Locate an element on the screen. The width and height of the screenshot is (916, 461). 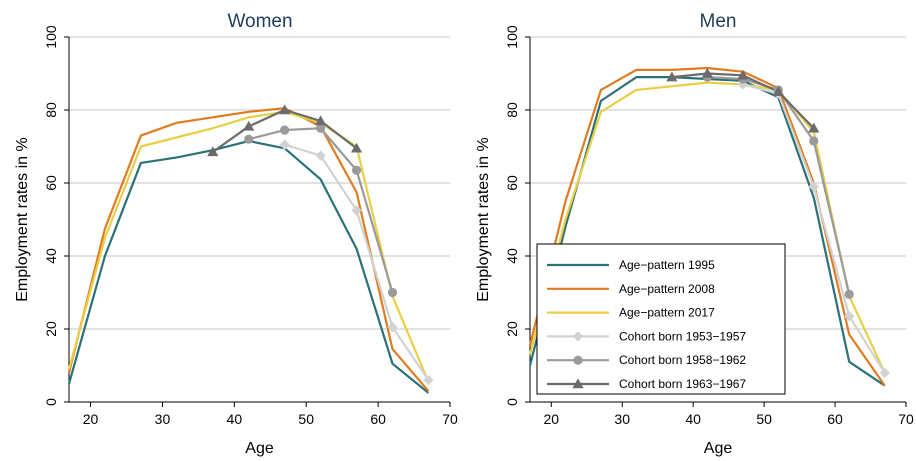
legend-entry: Cohort born 1963−1967 is located at coordinates (682, 384).